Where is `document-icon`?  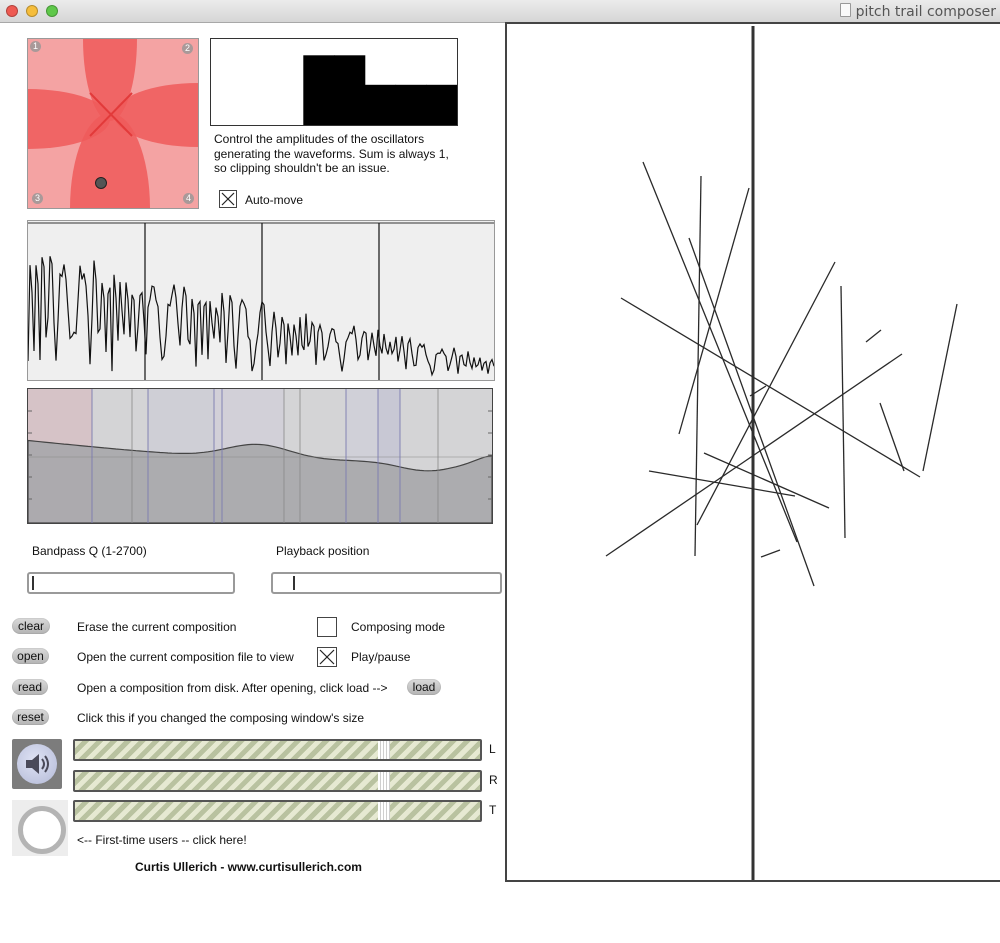 document-icon is located at coordinates (845, 10).